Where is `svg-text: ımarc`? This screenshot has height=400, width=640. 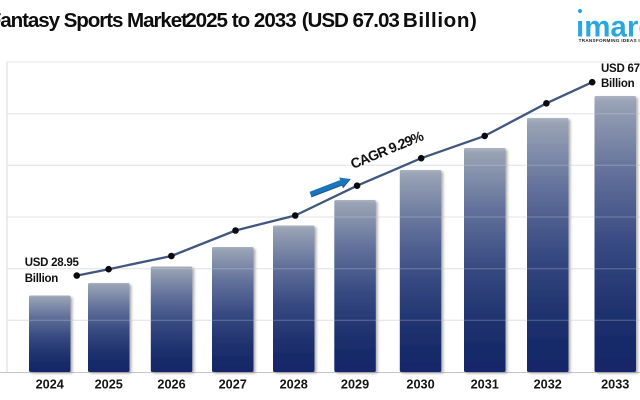
svg-text: ımarc is located at coordinates (608, 27).